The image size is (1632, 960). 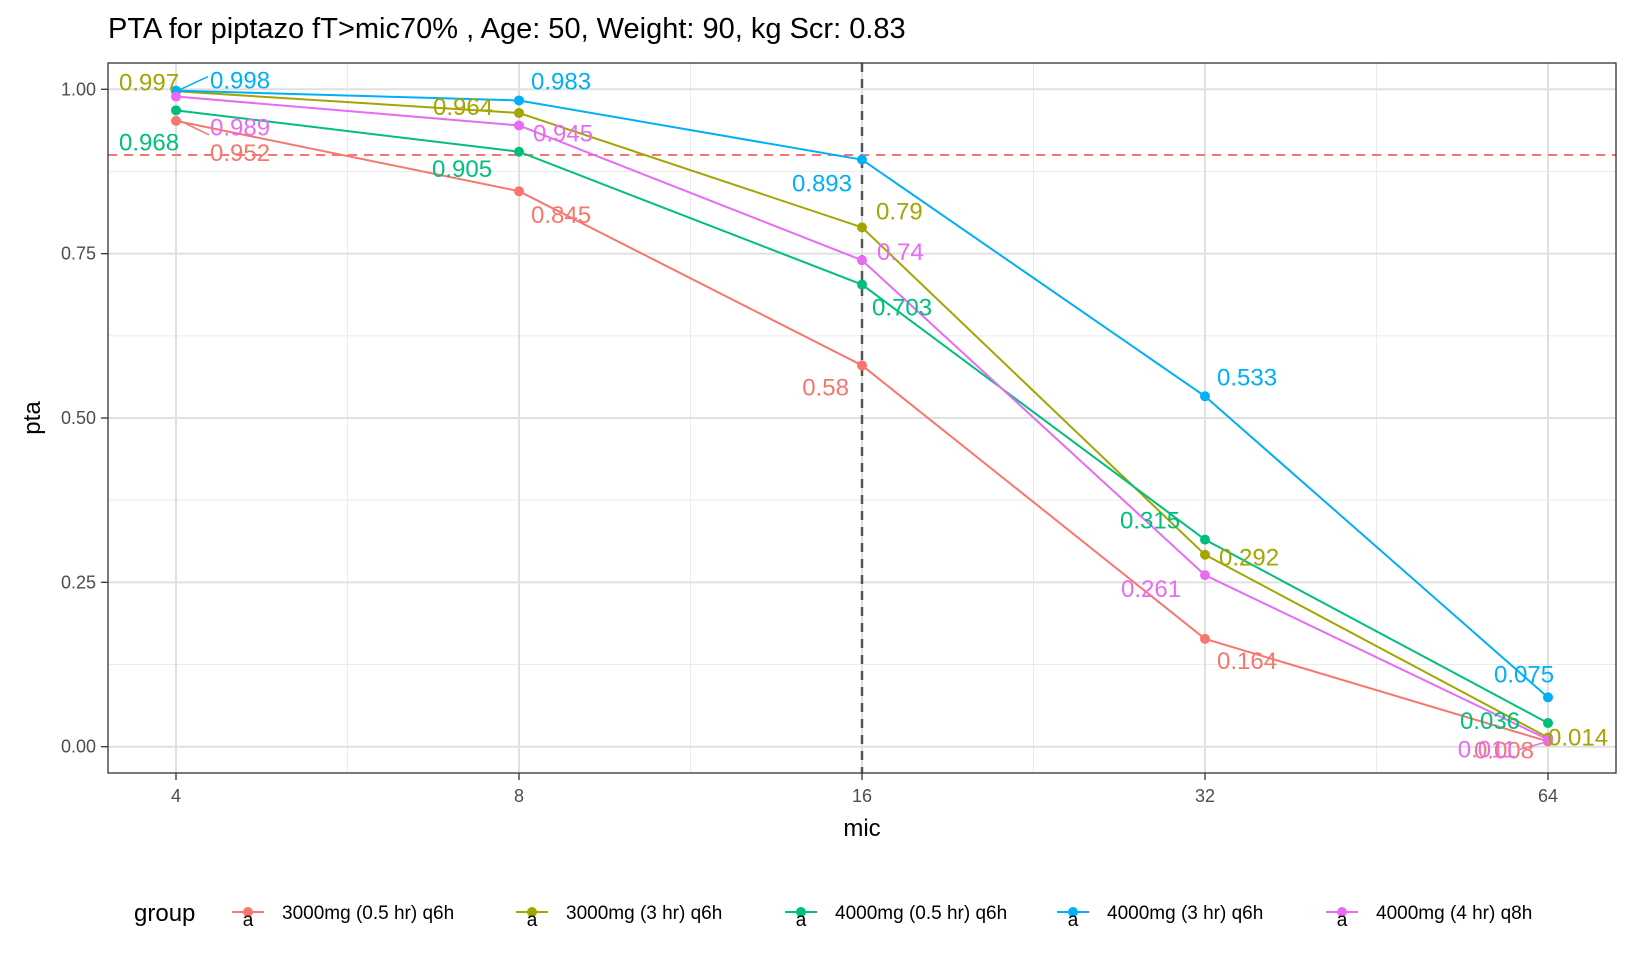 I want to click on x-tick-label: 4, so click(x=176, y=796).